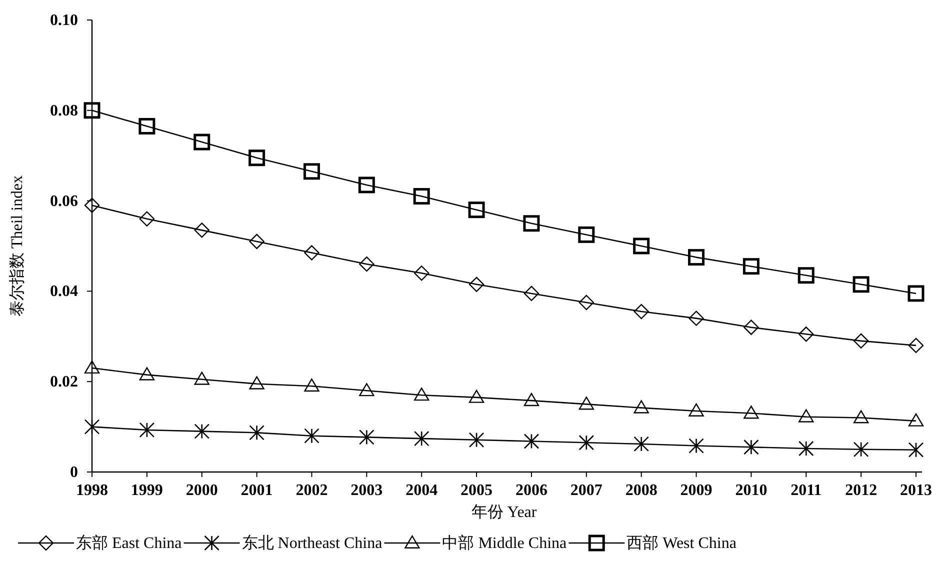 The width and height of the screenshot is (944, 561). I want to click on x-tick-label: 2004, so click(422, 490).